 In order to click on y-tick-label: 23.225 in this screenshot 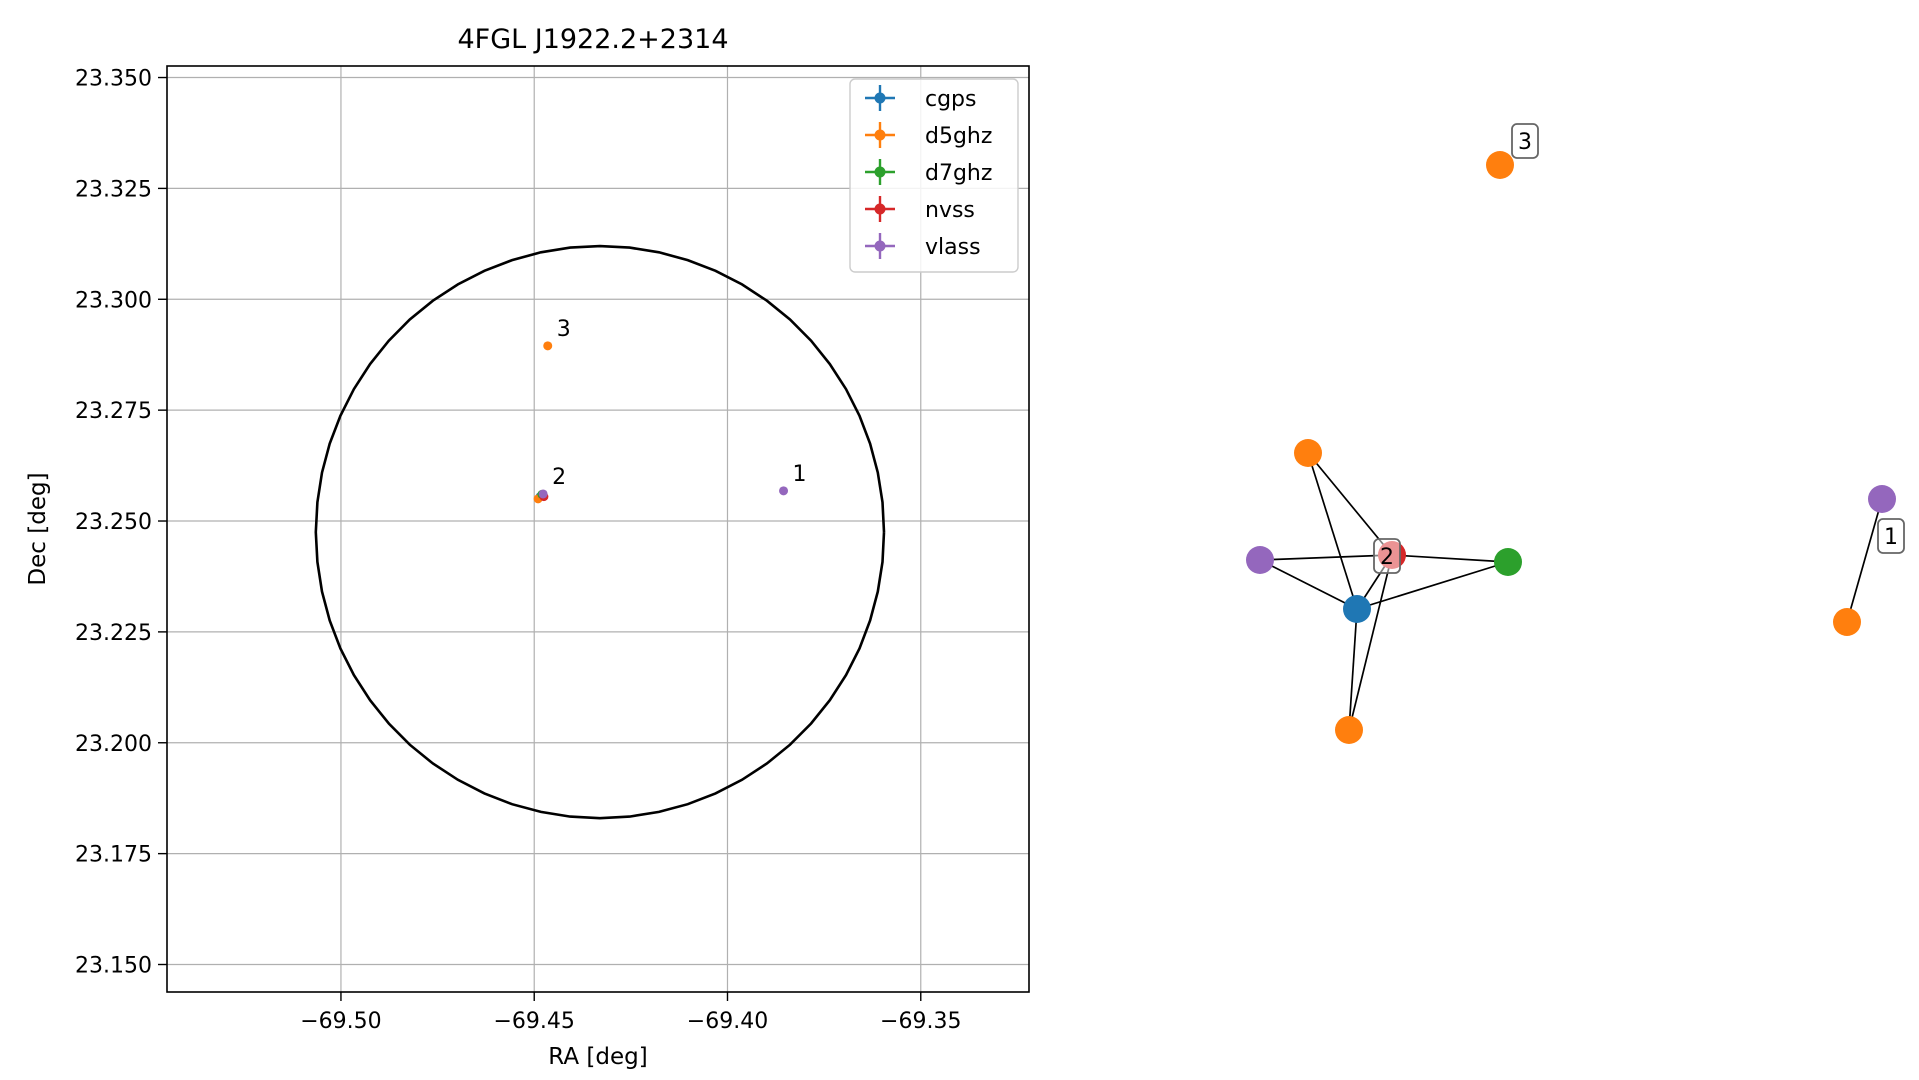, I will do `click(113, 633)`.